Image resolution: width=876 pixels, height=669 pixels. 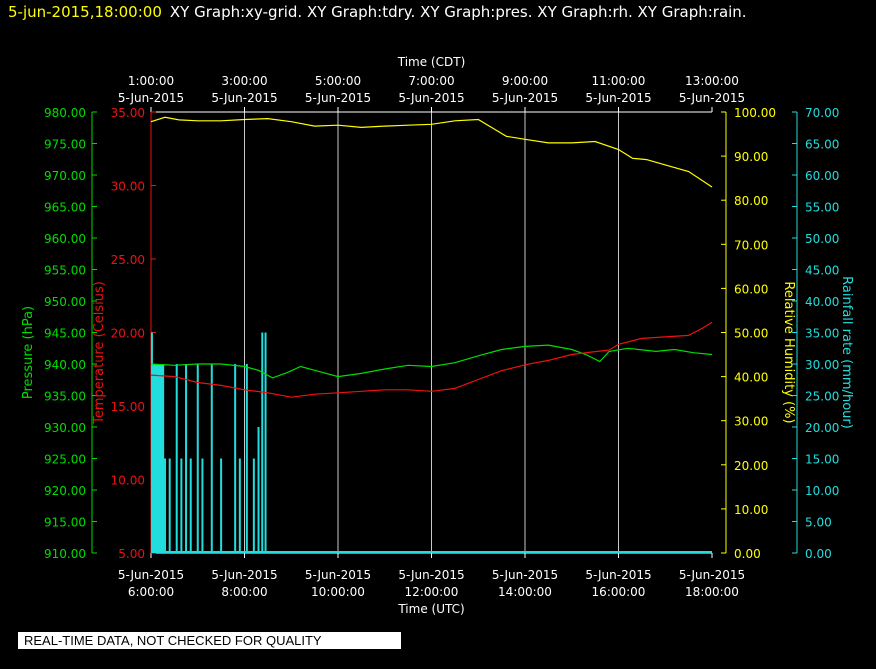 I want to click on pressure-series-line, so click(x=431, y=361).